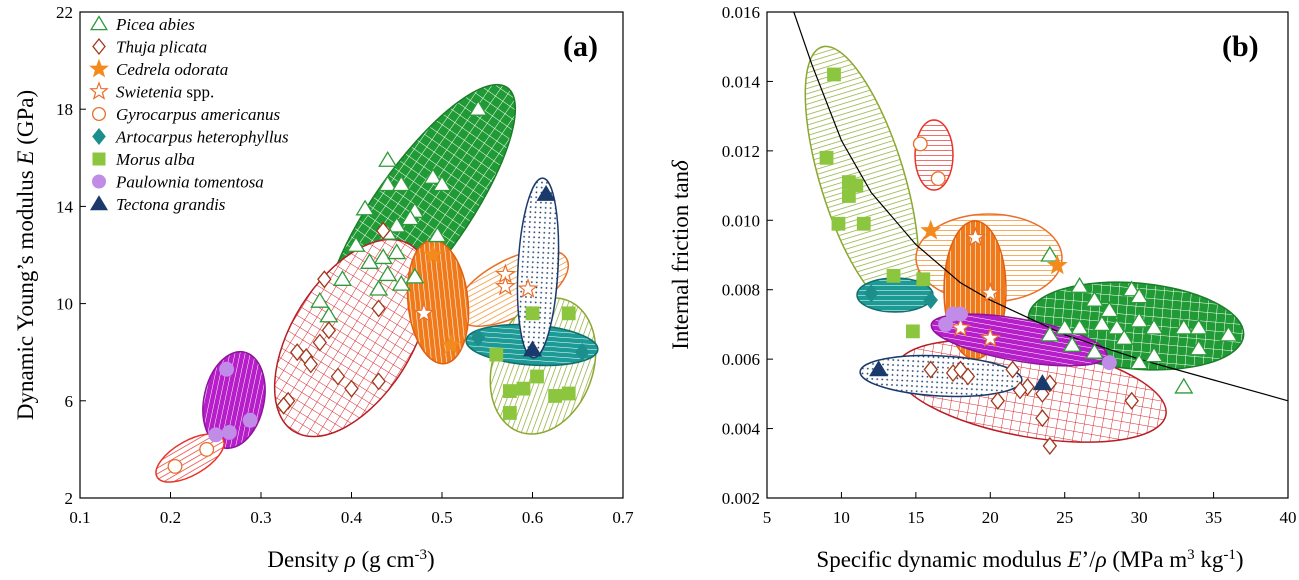 The width and height of the screenshot is (1299, 580). Describe the element at coordinates (623, 517) in the screenshot. I see `x-tick-label: 0.7` at that location.